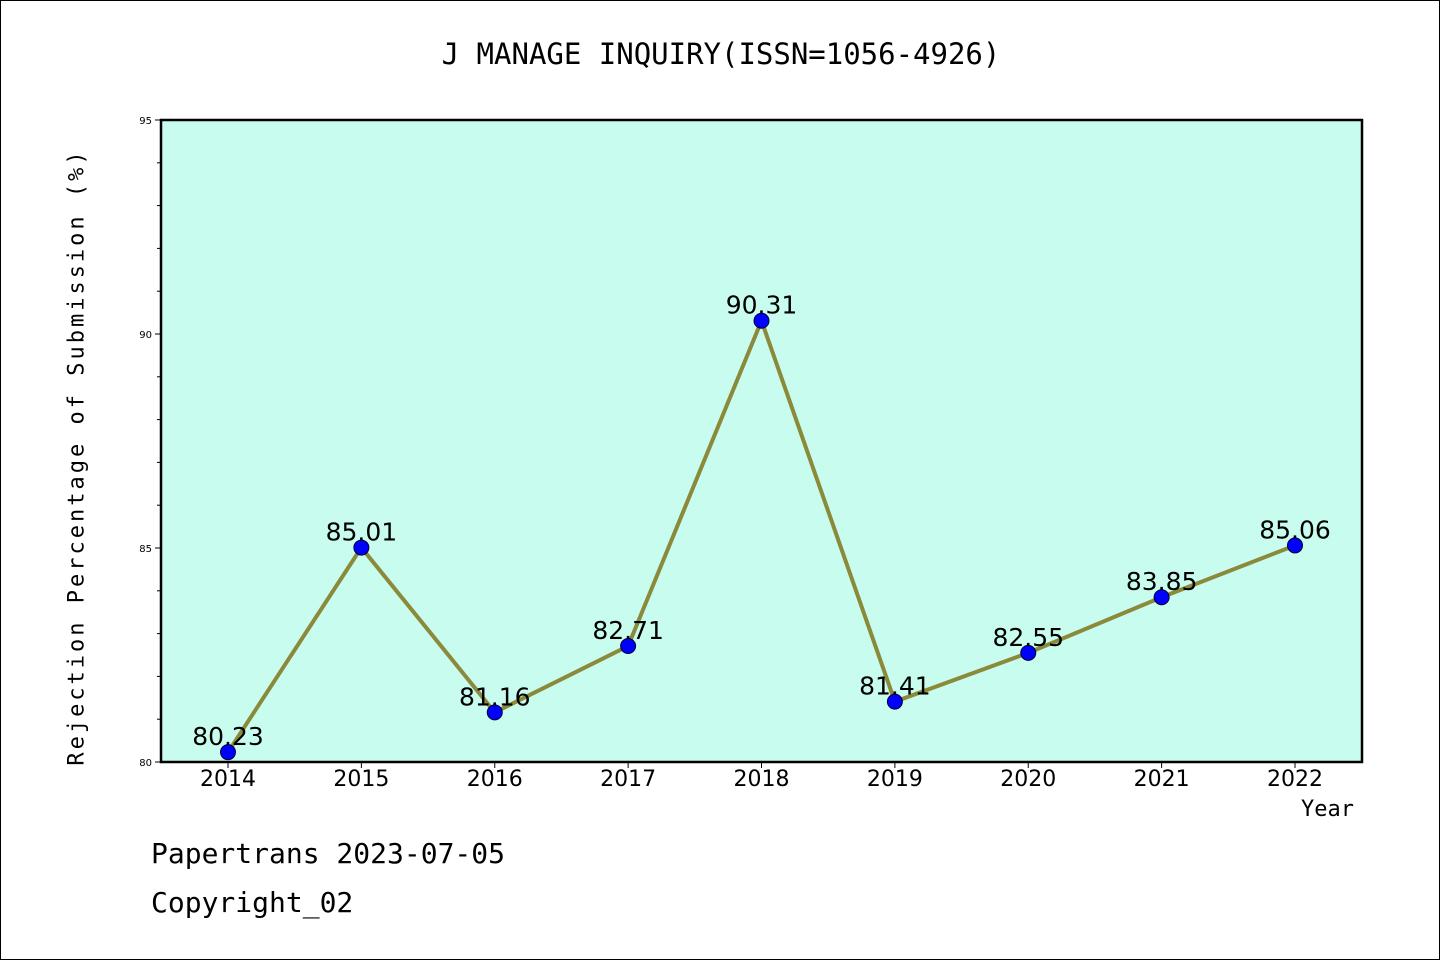 Image resolution: width=1440 pixels, height=960 pixels. Describe the element at coordinates (1327, 809) in the screenshot. I see `x-axis-label: Year` at that location.